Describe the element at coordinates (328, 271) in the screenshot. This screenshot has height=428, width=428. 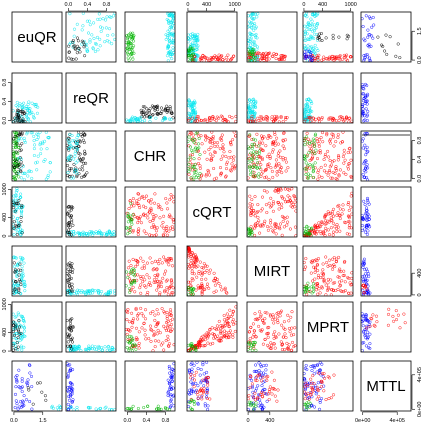
I see `panel-MIRT-vs-MPRT` at that location.